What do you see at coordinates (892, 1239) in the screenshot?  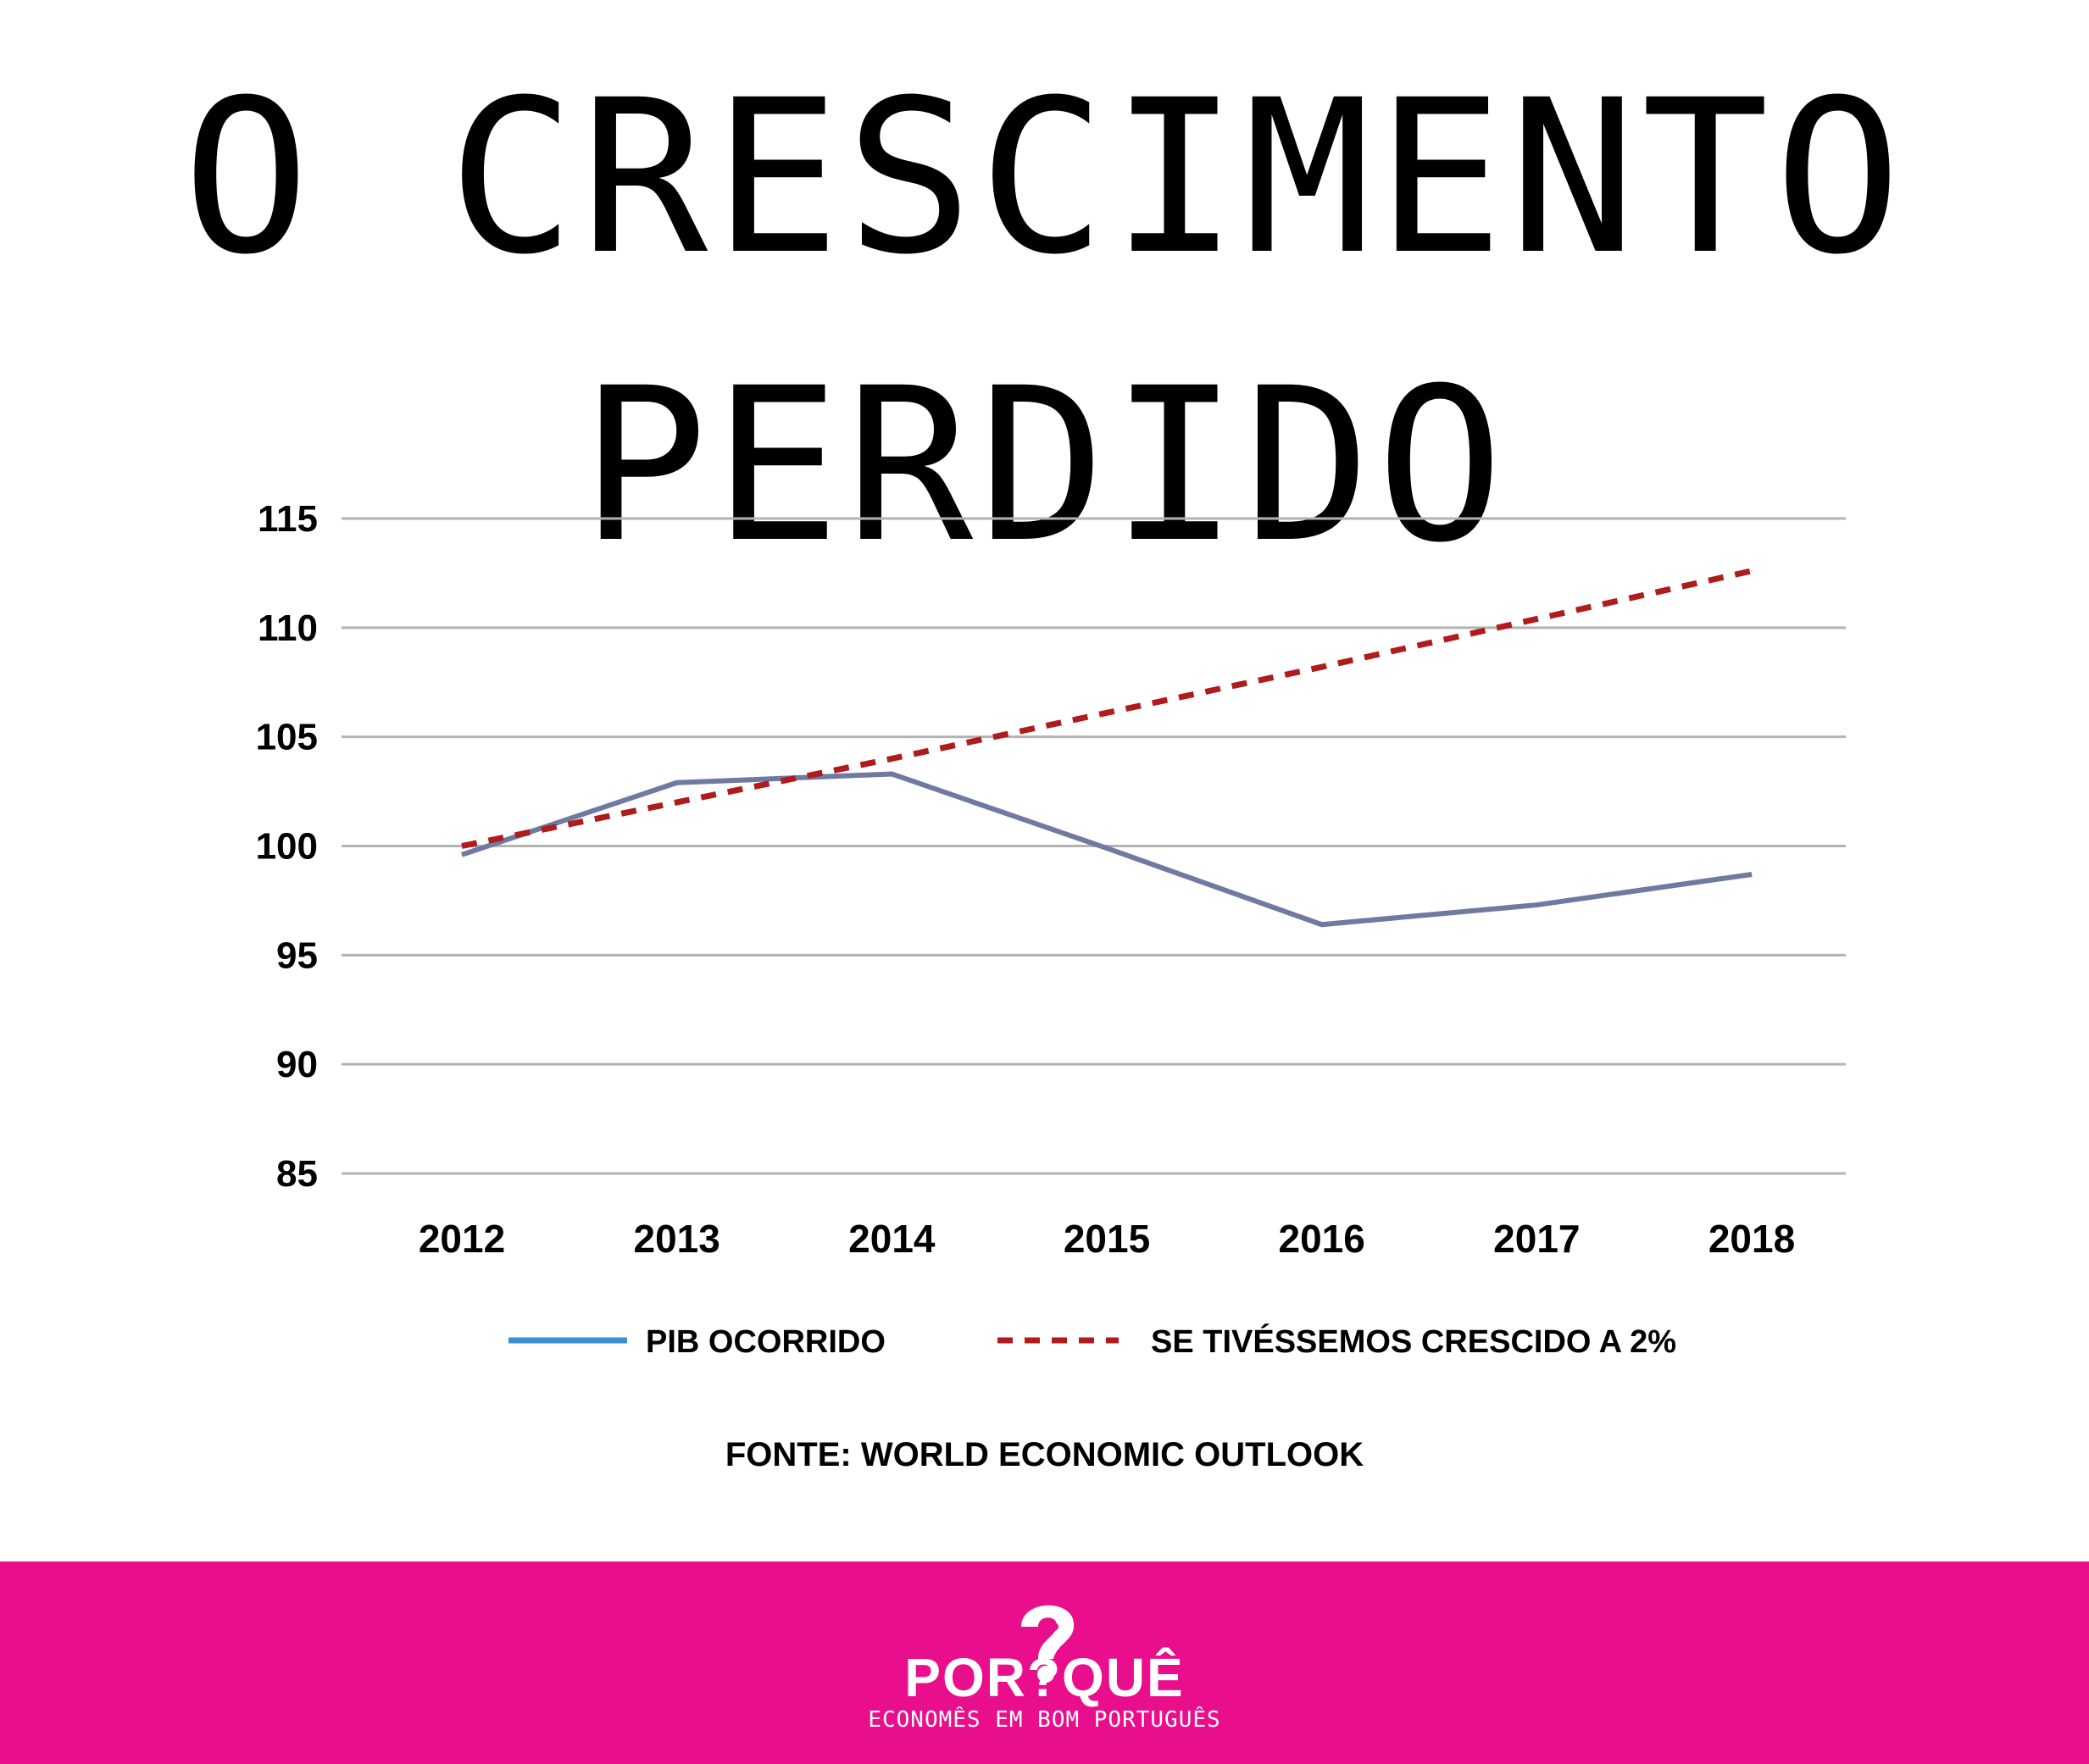 I see `x-tick-label: 2014` at bounding box center [892, 1239].